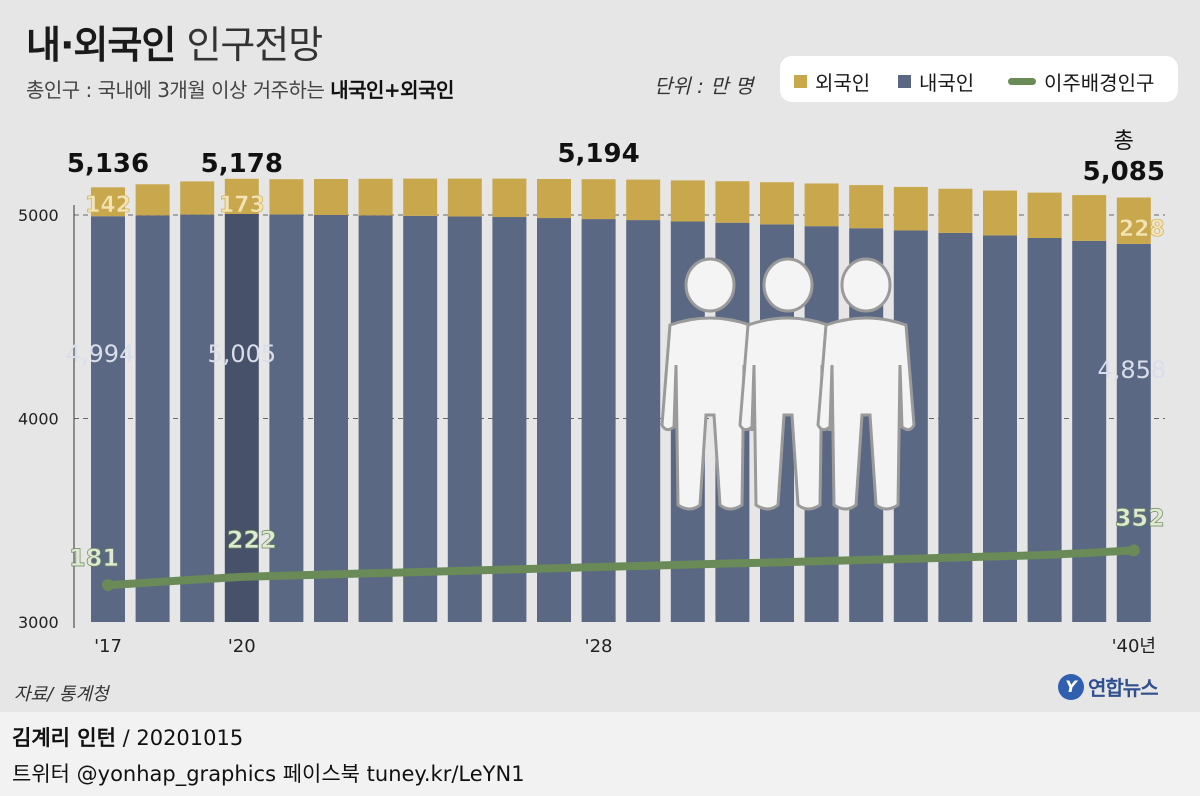  Describe the element at coordinates (420, 418) in the screenshot. I see `bar-domestic-2024` at that location.